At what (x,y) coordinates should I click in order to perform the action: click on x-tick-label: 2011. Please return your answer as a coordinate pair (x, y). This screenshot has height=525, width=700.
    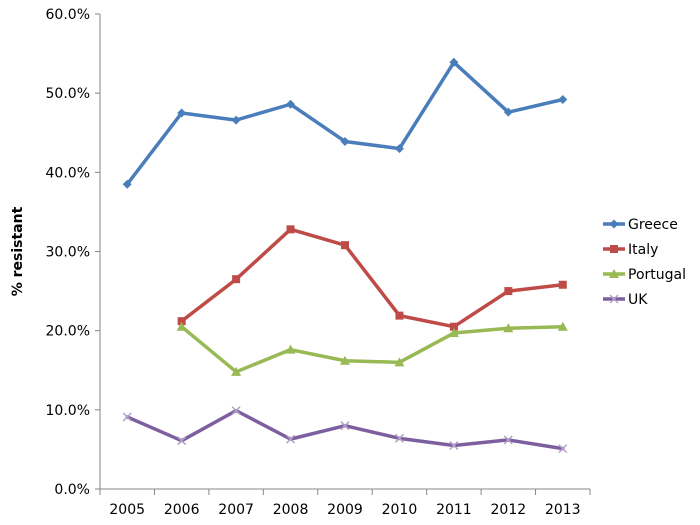
    Looking at the image, I should click on (454, 510).